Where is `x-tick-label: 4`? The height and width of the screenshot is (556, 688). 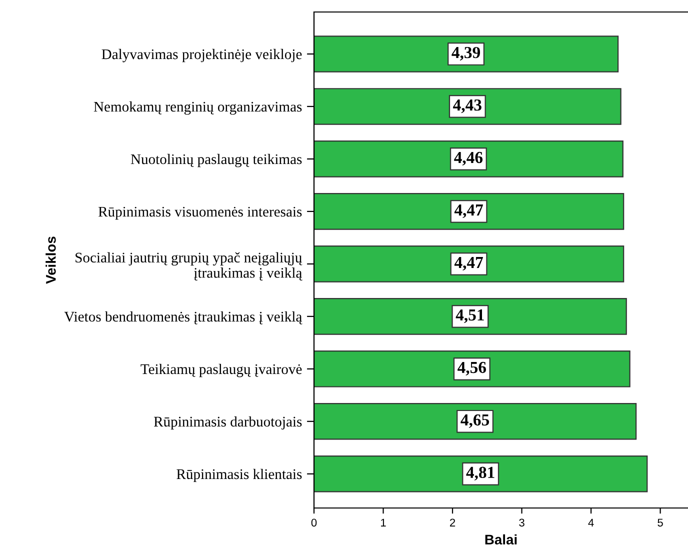
x-tick-label: 4 is located at coordinates (591, 522).